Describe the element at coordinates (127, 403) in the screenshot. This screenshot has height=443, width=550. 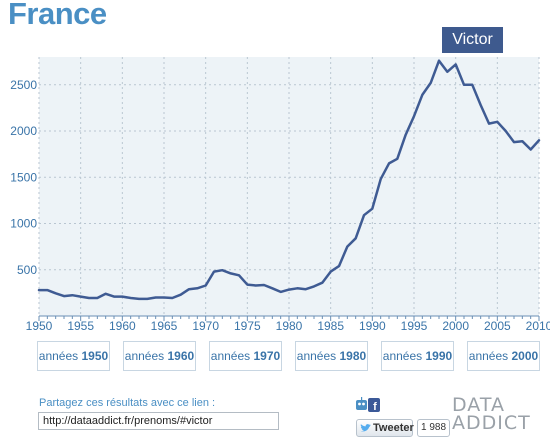
I see `share-label: Partagez ces résultats avec ce lien :` at that location.